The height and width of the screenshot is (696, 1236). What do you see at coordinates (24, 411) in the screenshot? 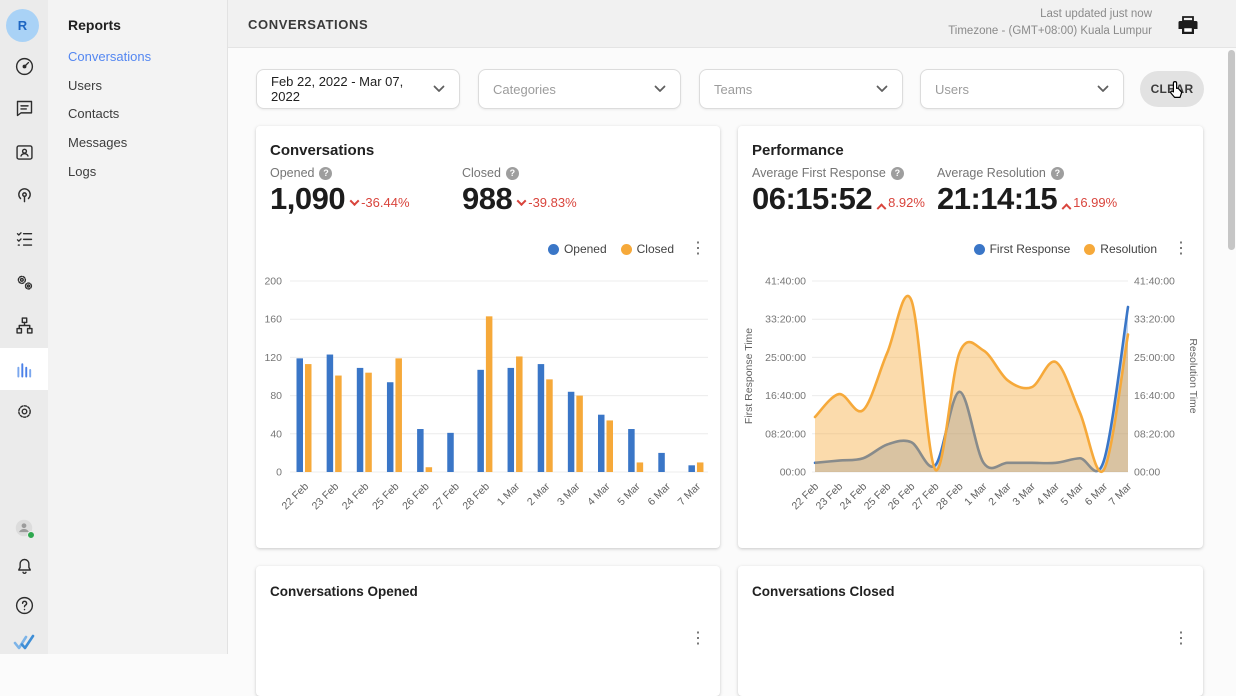
I see `settings-icon` at bounding box center [24, 411].